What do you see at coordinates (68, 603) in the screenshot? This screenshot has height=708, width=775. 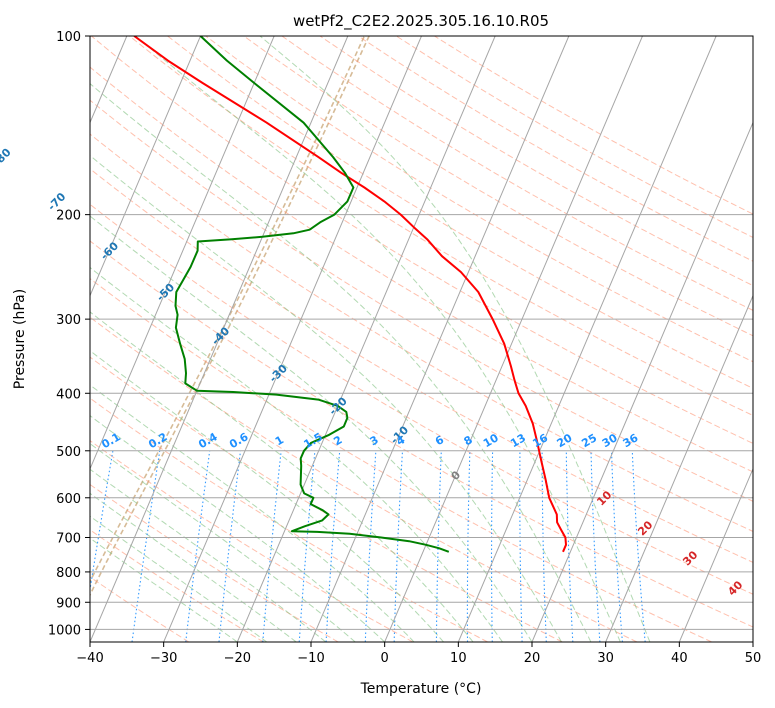 I see `y-tick-label: 900` at bounding box center [68, 603].